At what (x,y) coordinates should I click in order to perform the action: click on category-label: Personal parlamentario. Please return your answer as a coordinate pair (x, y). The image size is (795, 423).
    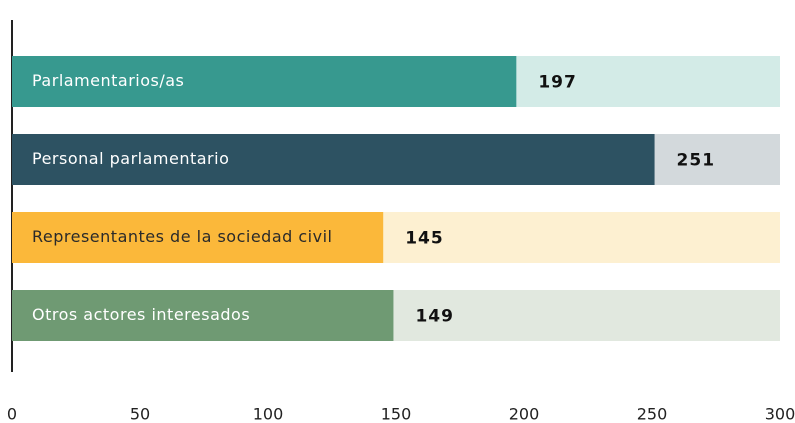
    Looking at the image, I should click on (130, 158).